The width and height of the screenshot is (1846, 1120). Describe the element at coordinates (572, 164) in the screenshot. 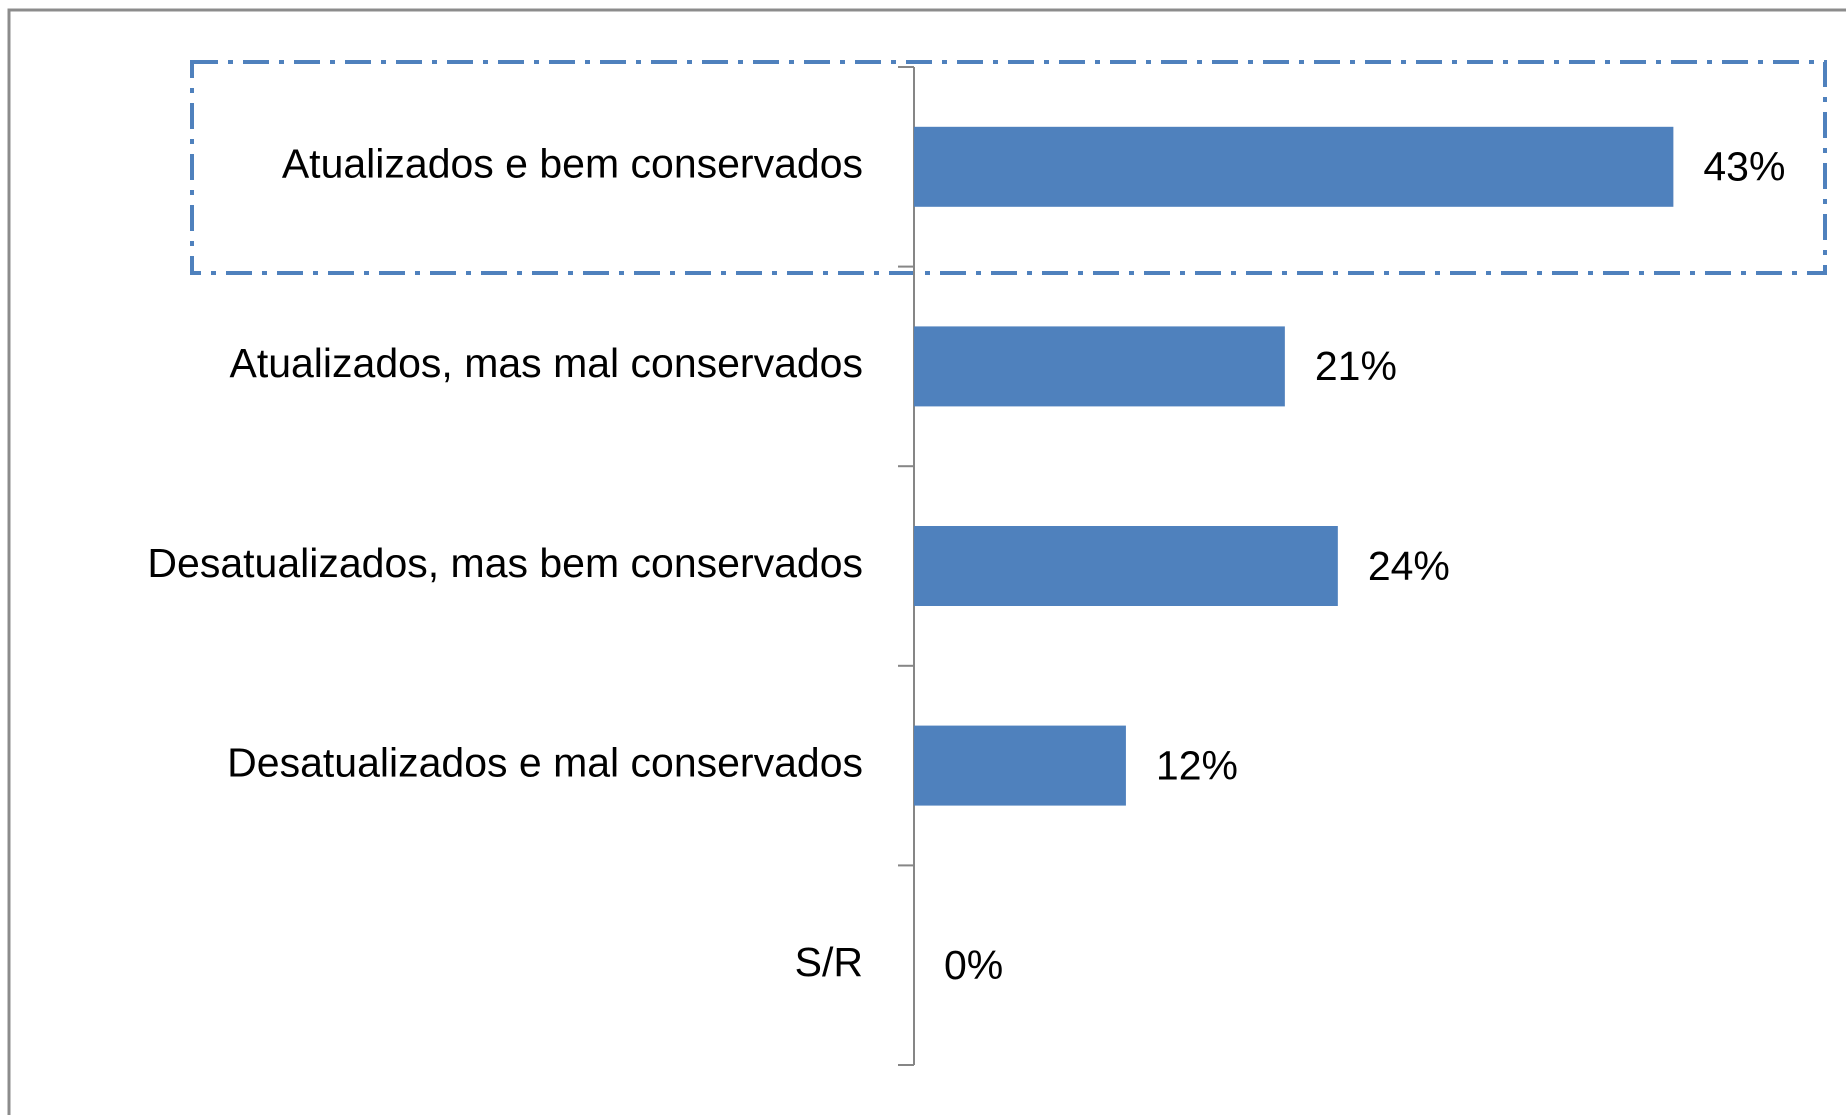

I see `category-label: Atualizados e bem conservados` at that location.